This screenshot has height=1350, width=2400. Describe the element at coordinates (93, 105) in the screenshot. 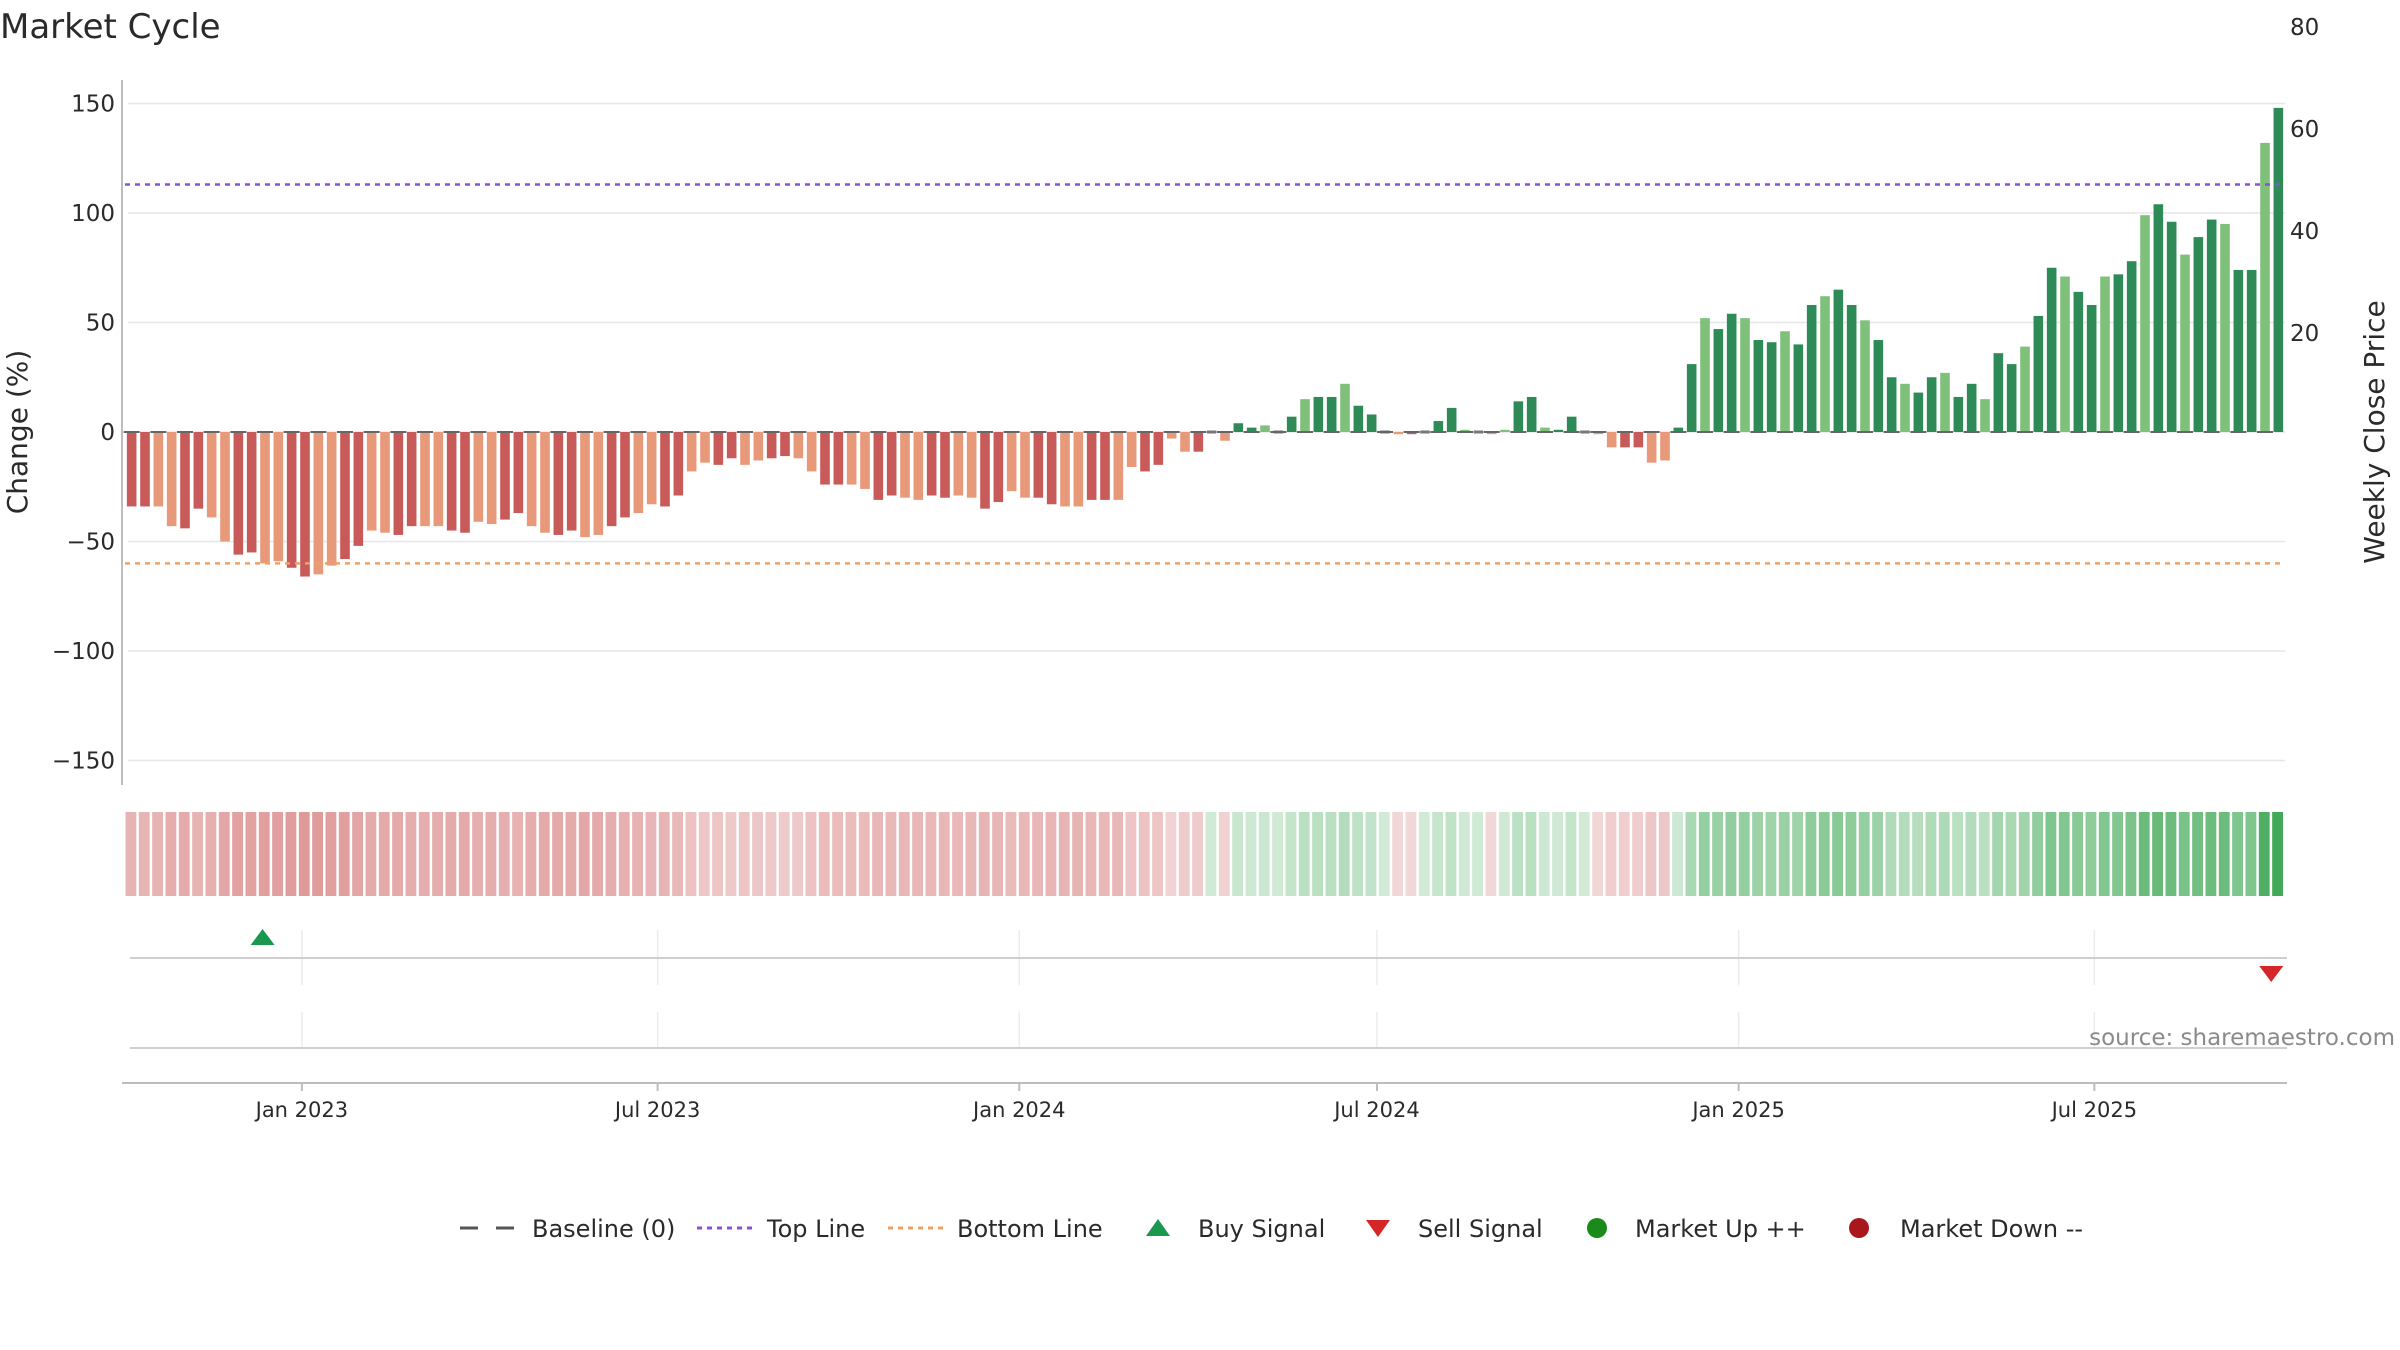

I see `left-tick-label: 150` at that location.